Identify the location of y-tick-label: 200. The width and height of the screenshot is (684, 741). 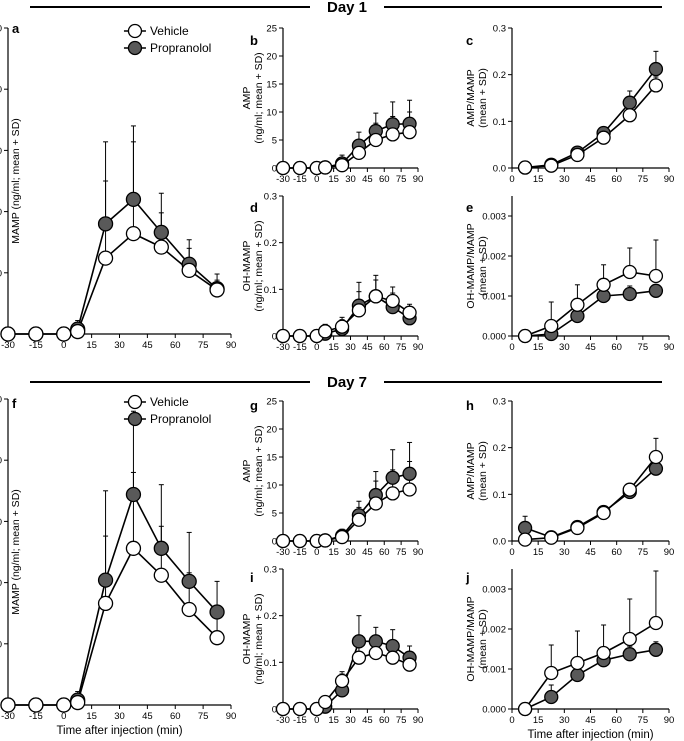
(1, 90).